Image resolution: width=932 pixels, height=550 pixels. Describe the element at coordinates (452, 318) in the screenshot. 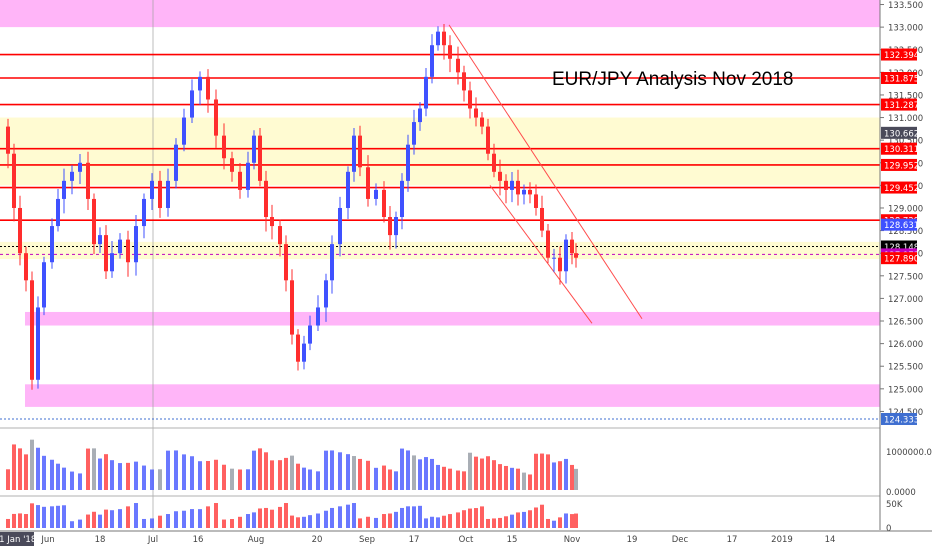

I see `zone-pink` at that location.